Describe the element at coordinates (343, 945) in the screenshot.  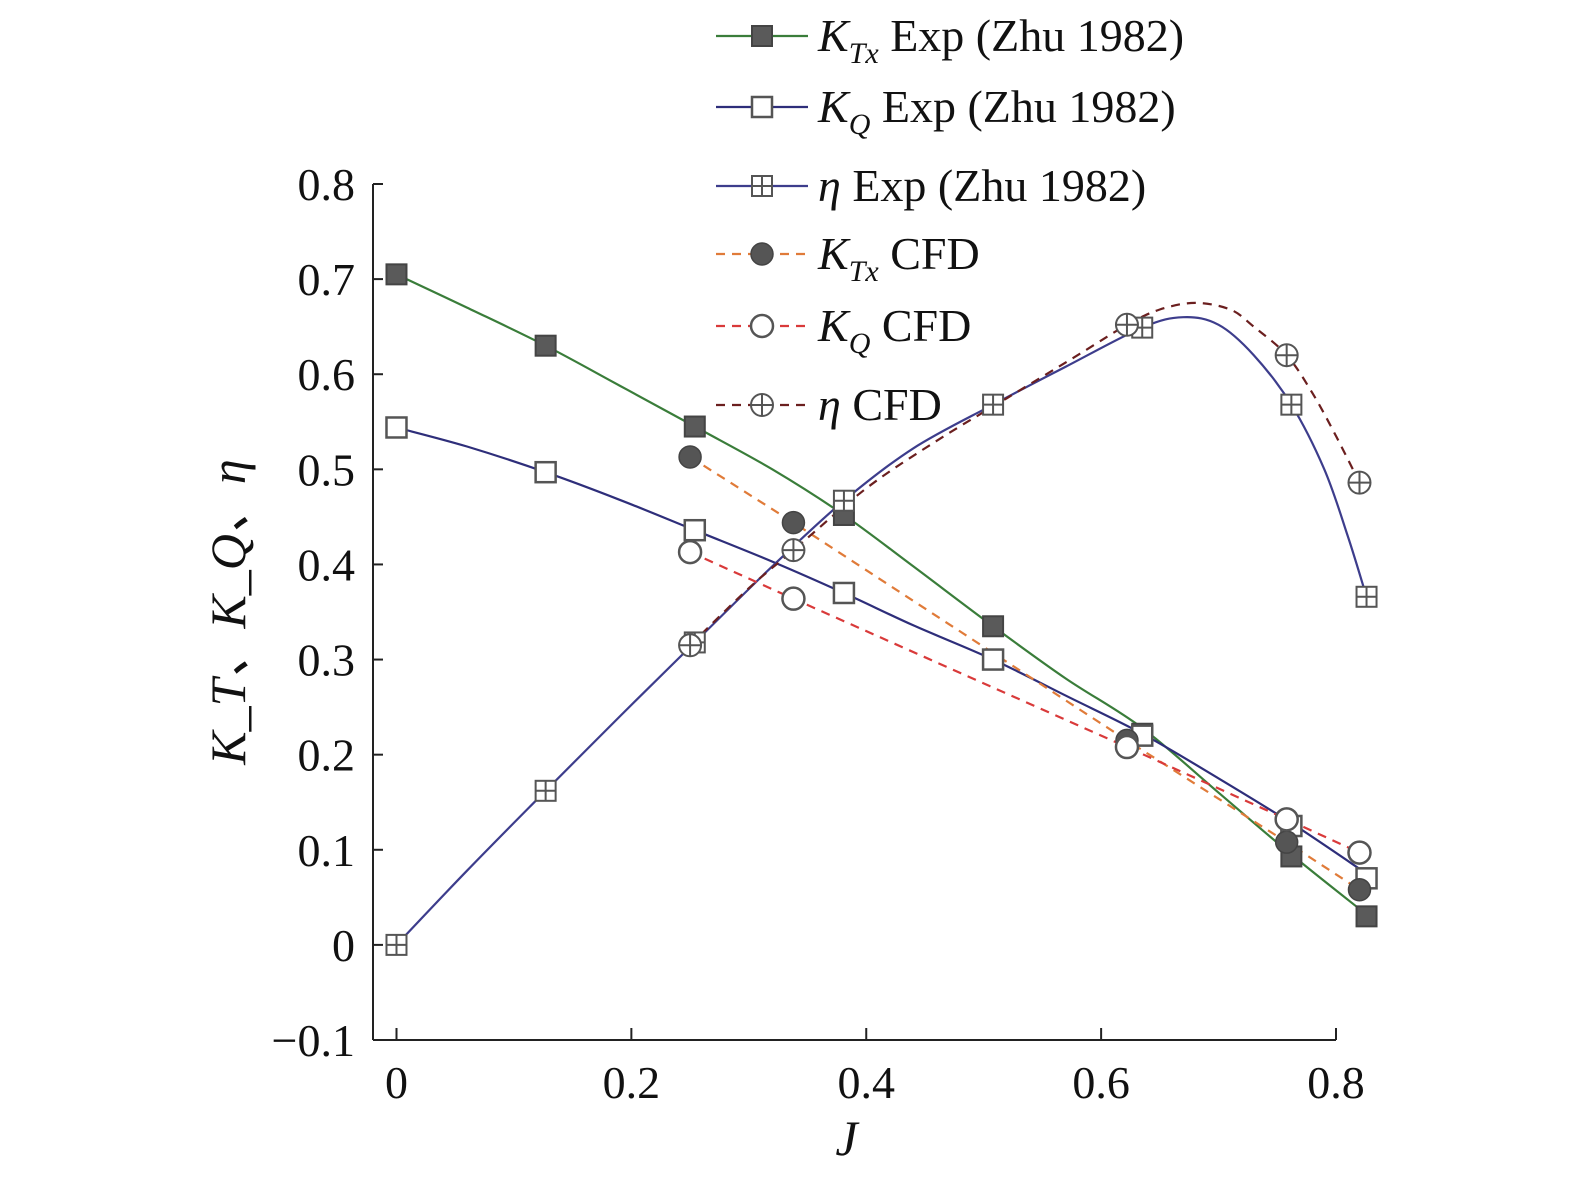
I see `y-tick-label: 0` at that location.